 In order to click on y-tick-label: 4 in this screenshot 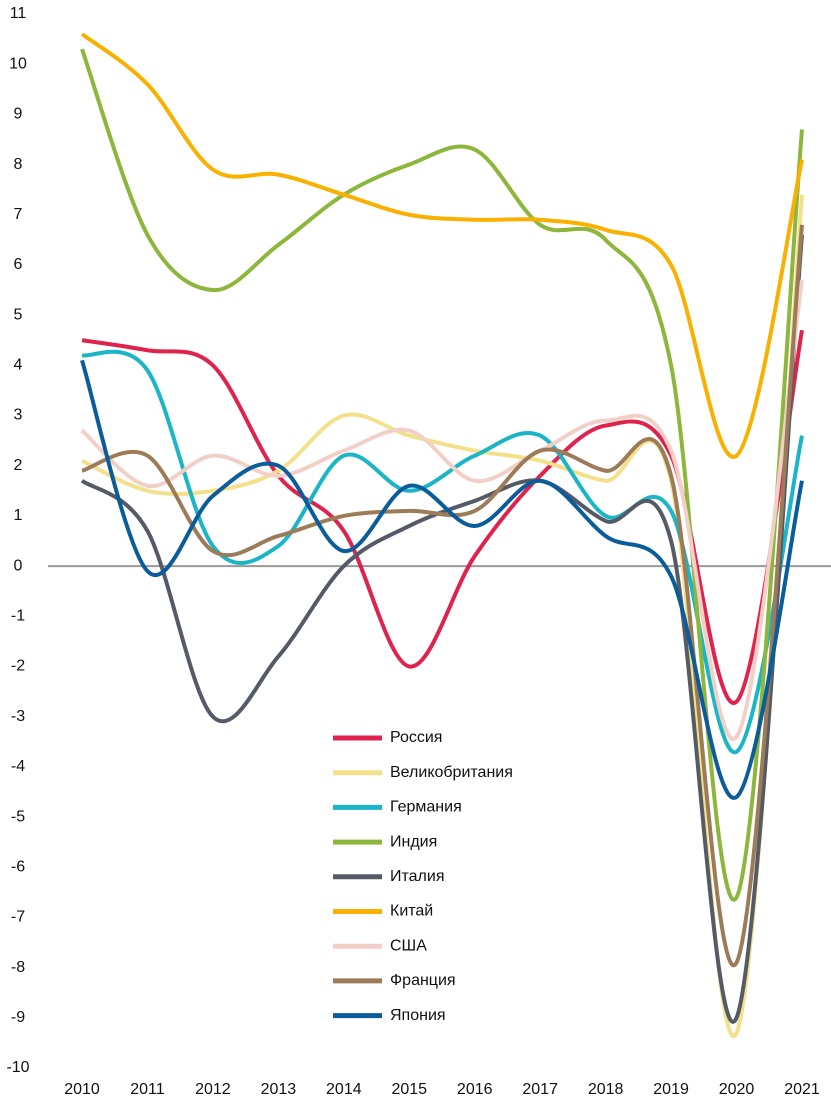, I will do `click(18, 365)`.